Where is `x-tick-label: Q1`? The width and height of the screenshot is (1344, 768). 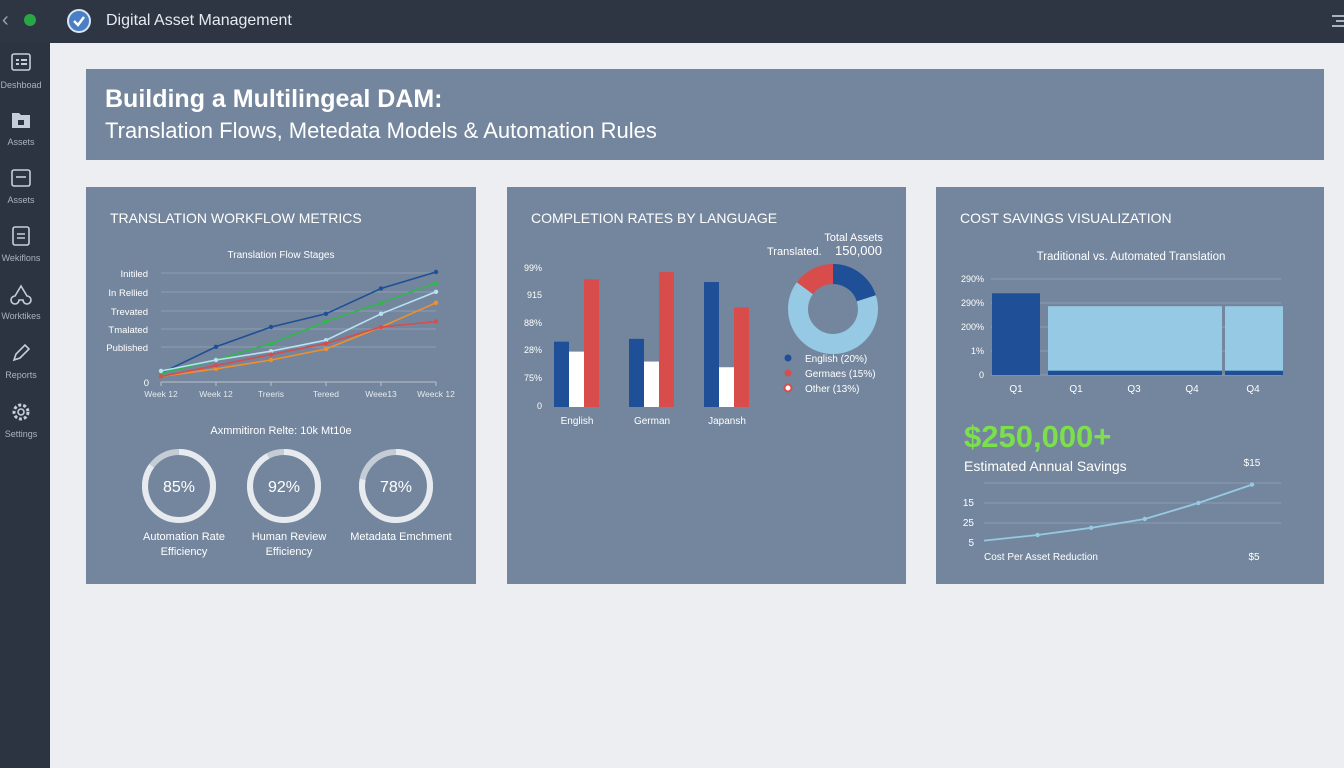
x-tick-label: Q1 is located at coordinates (1016, 389).